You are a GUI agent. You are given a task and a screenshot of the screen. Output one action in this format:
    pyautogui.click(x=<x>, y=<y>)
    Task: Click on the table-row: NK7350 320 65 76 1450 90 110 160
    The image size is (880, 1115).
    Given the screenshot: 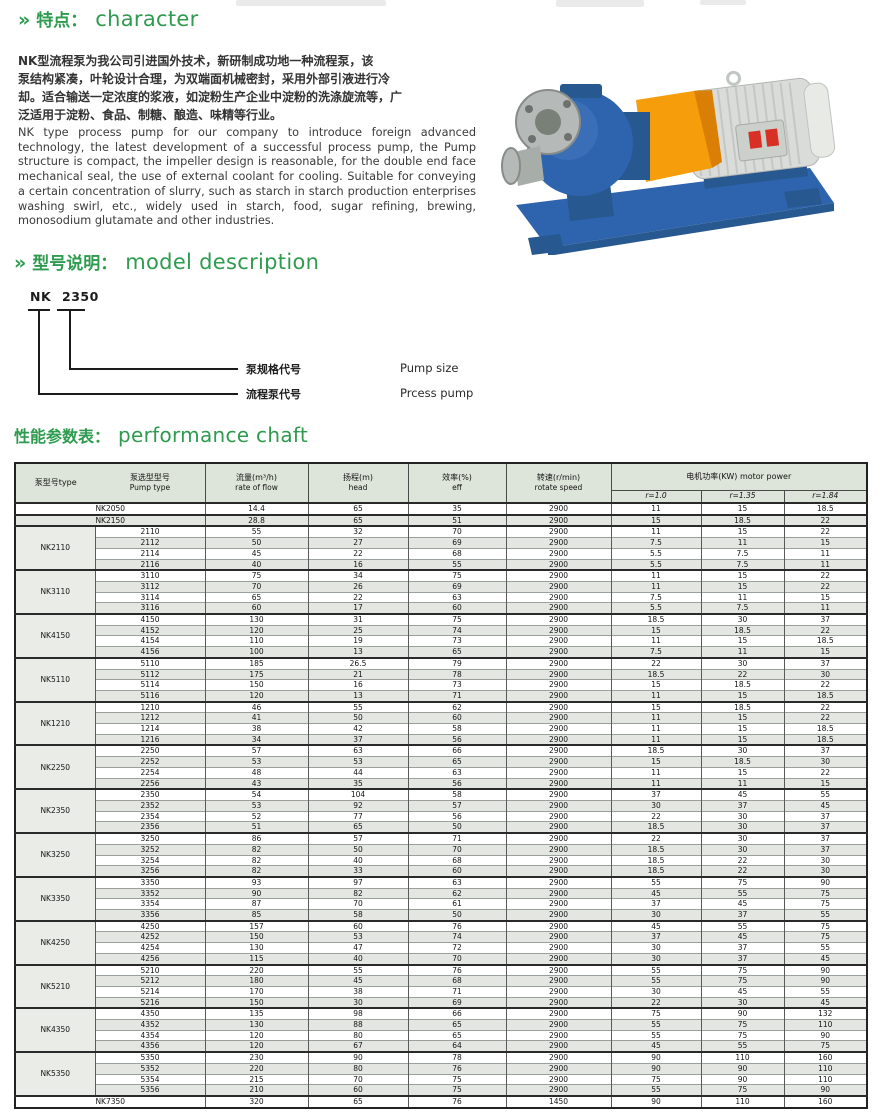 What is the action you would take?
    pyautogui.click(x=441, y=1101)
    